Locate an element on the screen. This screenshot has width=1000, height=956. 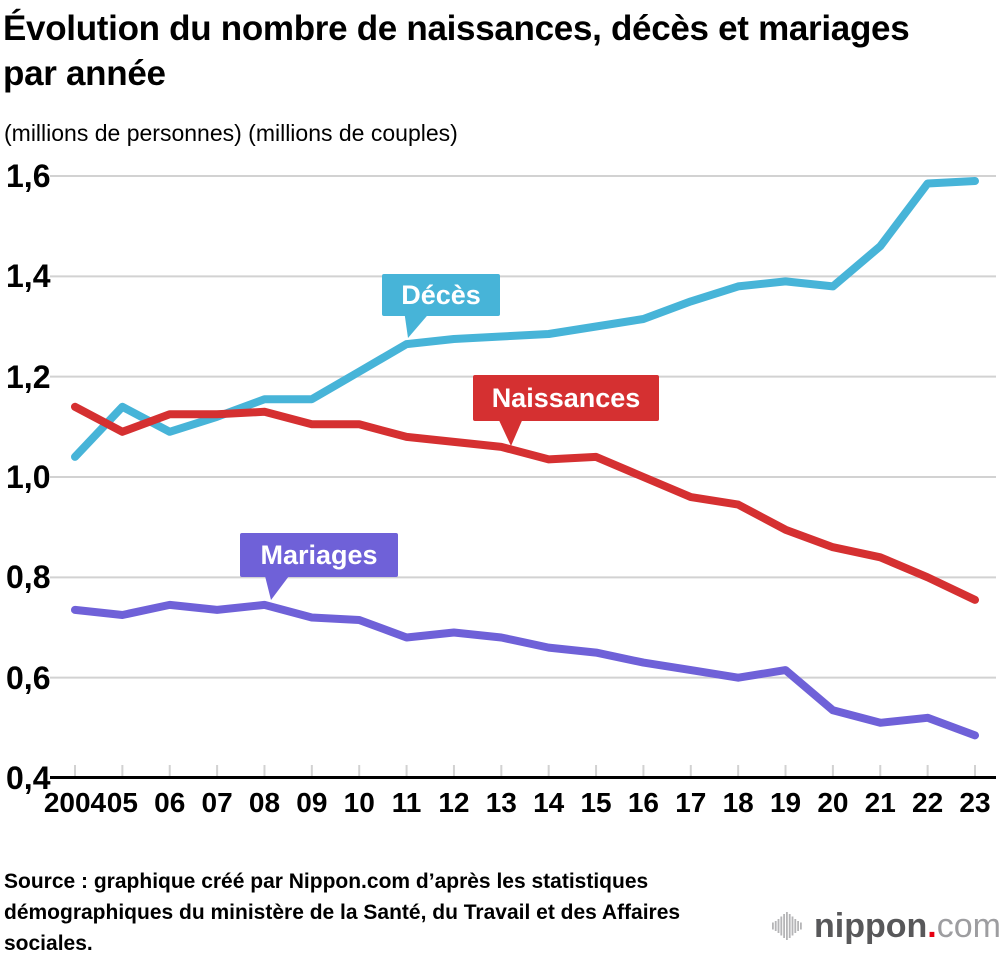
x-axis-label: 18 is located at coordinates (738, 802).